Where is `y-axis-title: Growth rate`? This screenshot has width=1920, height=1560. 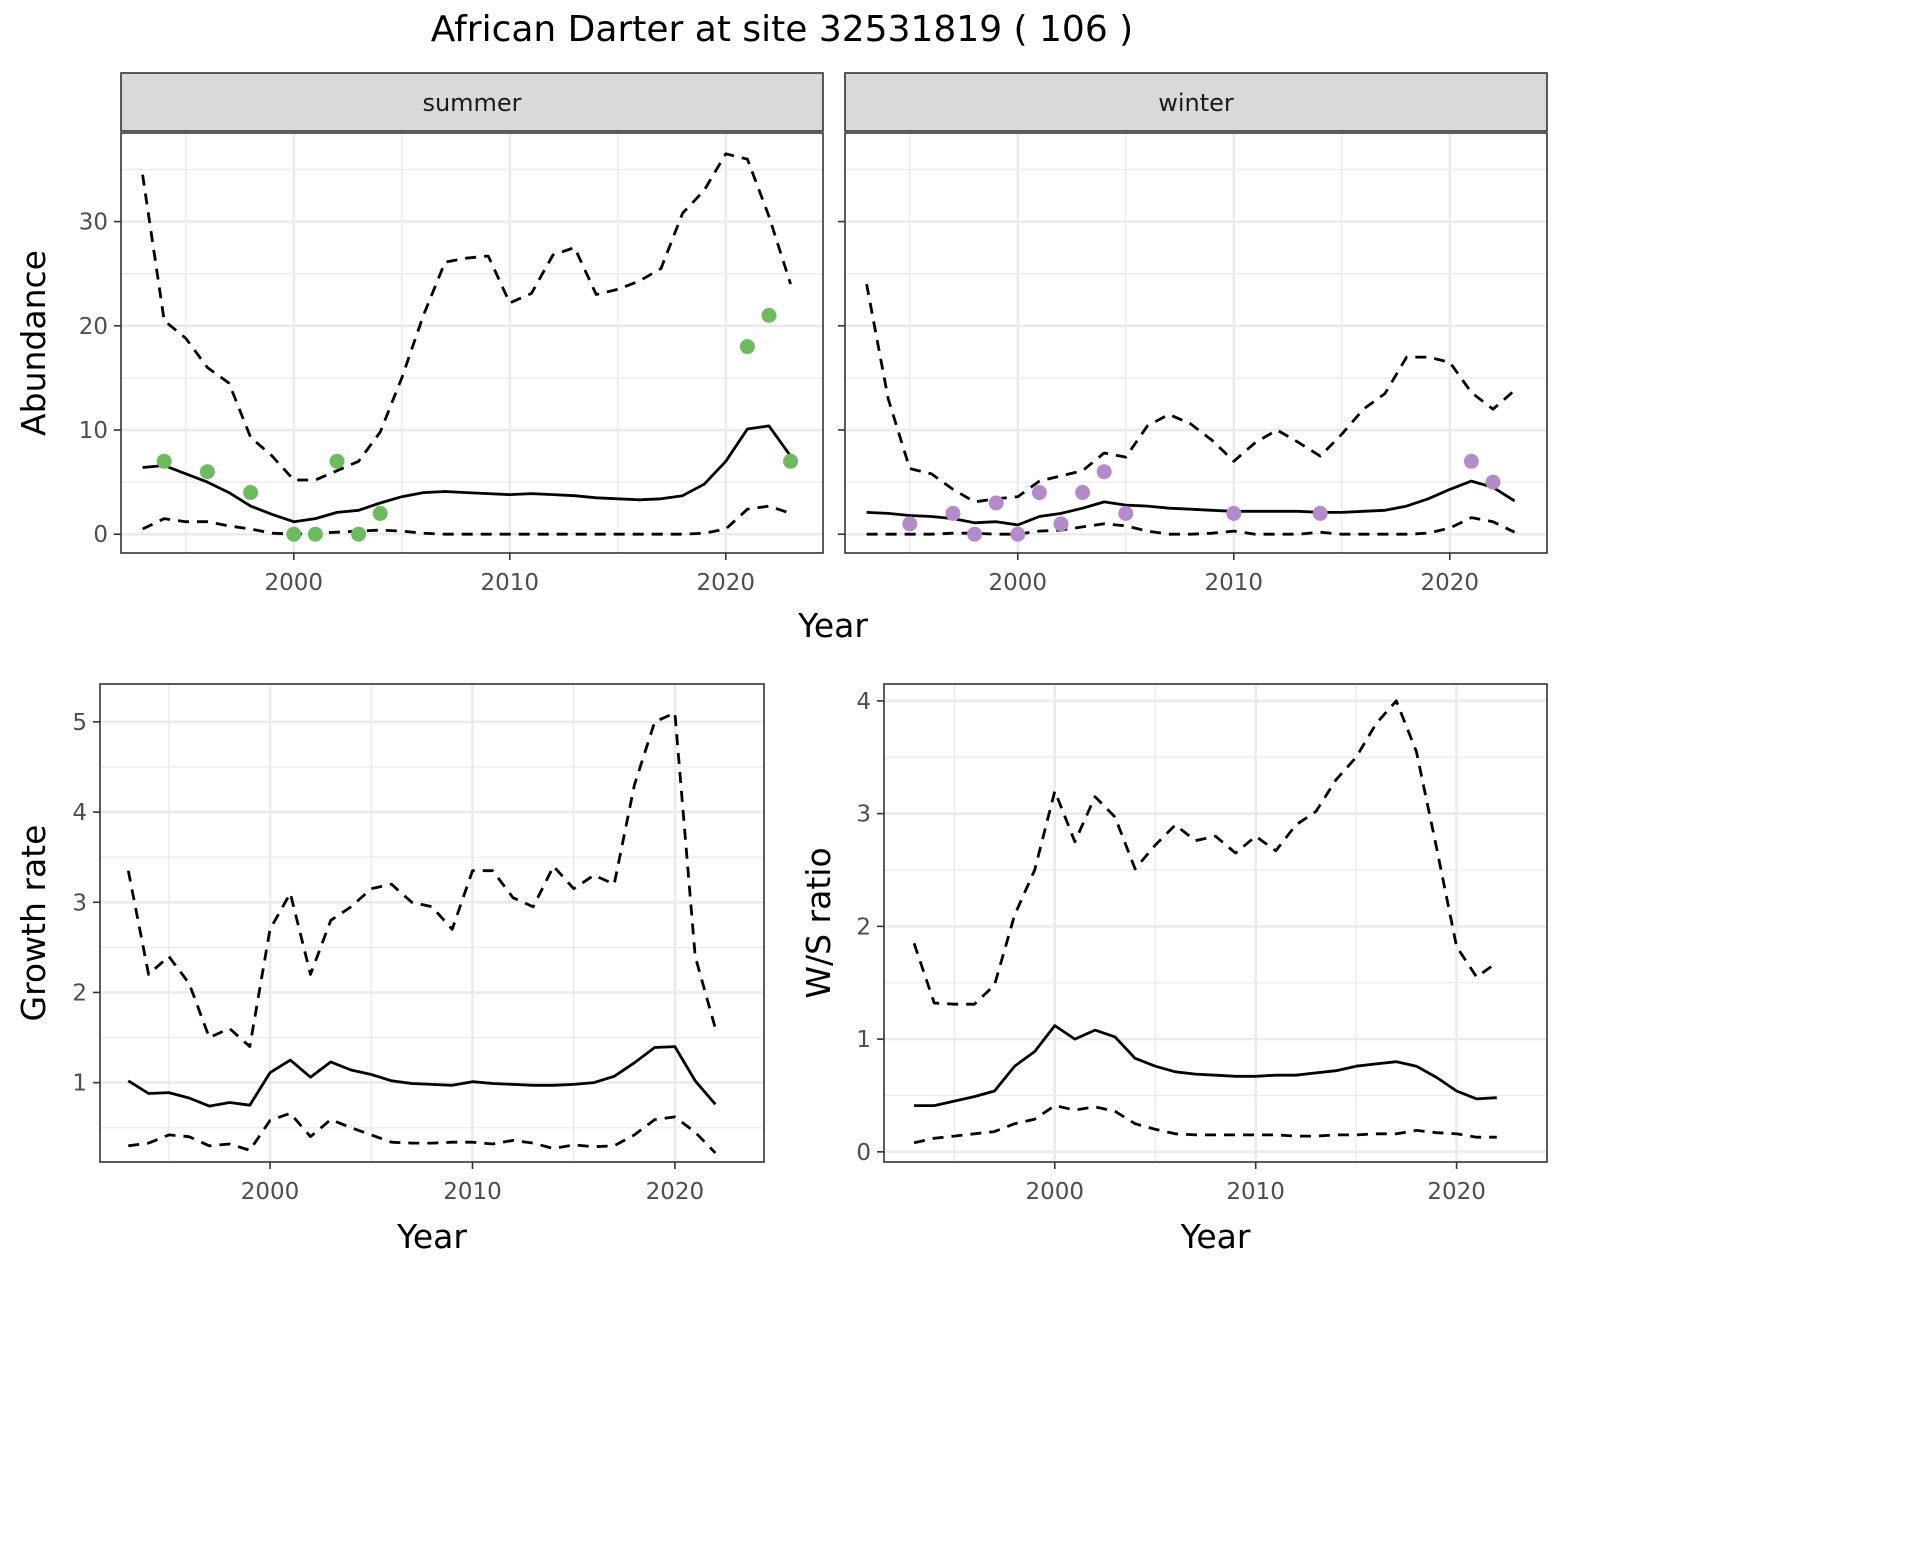
y-axis-title: Growth rate is located at coordinates (33, 923).